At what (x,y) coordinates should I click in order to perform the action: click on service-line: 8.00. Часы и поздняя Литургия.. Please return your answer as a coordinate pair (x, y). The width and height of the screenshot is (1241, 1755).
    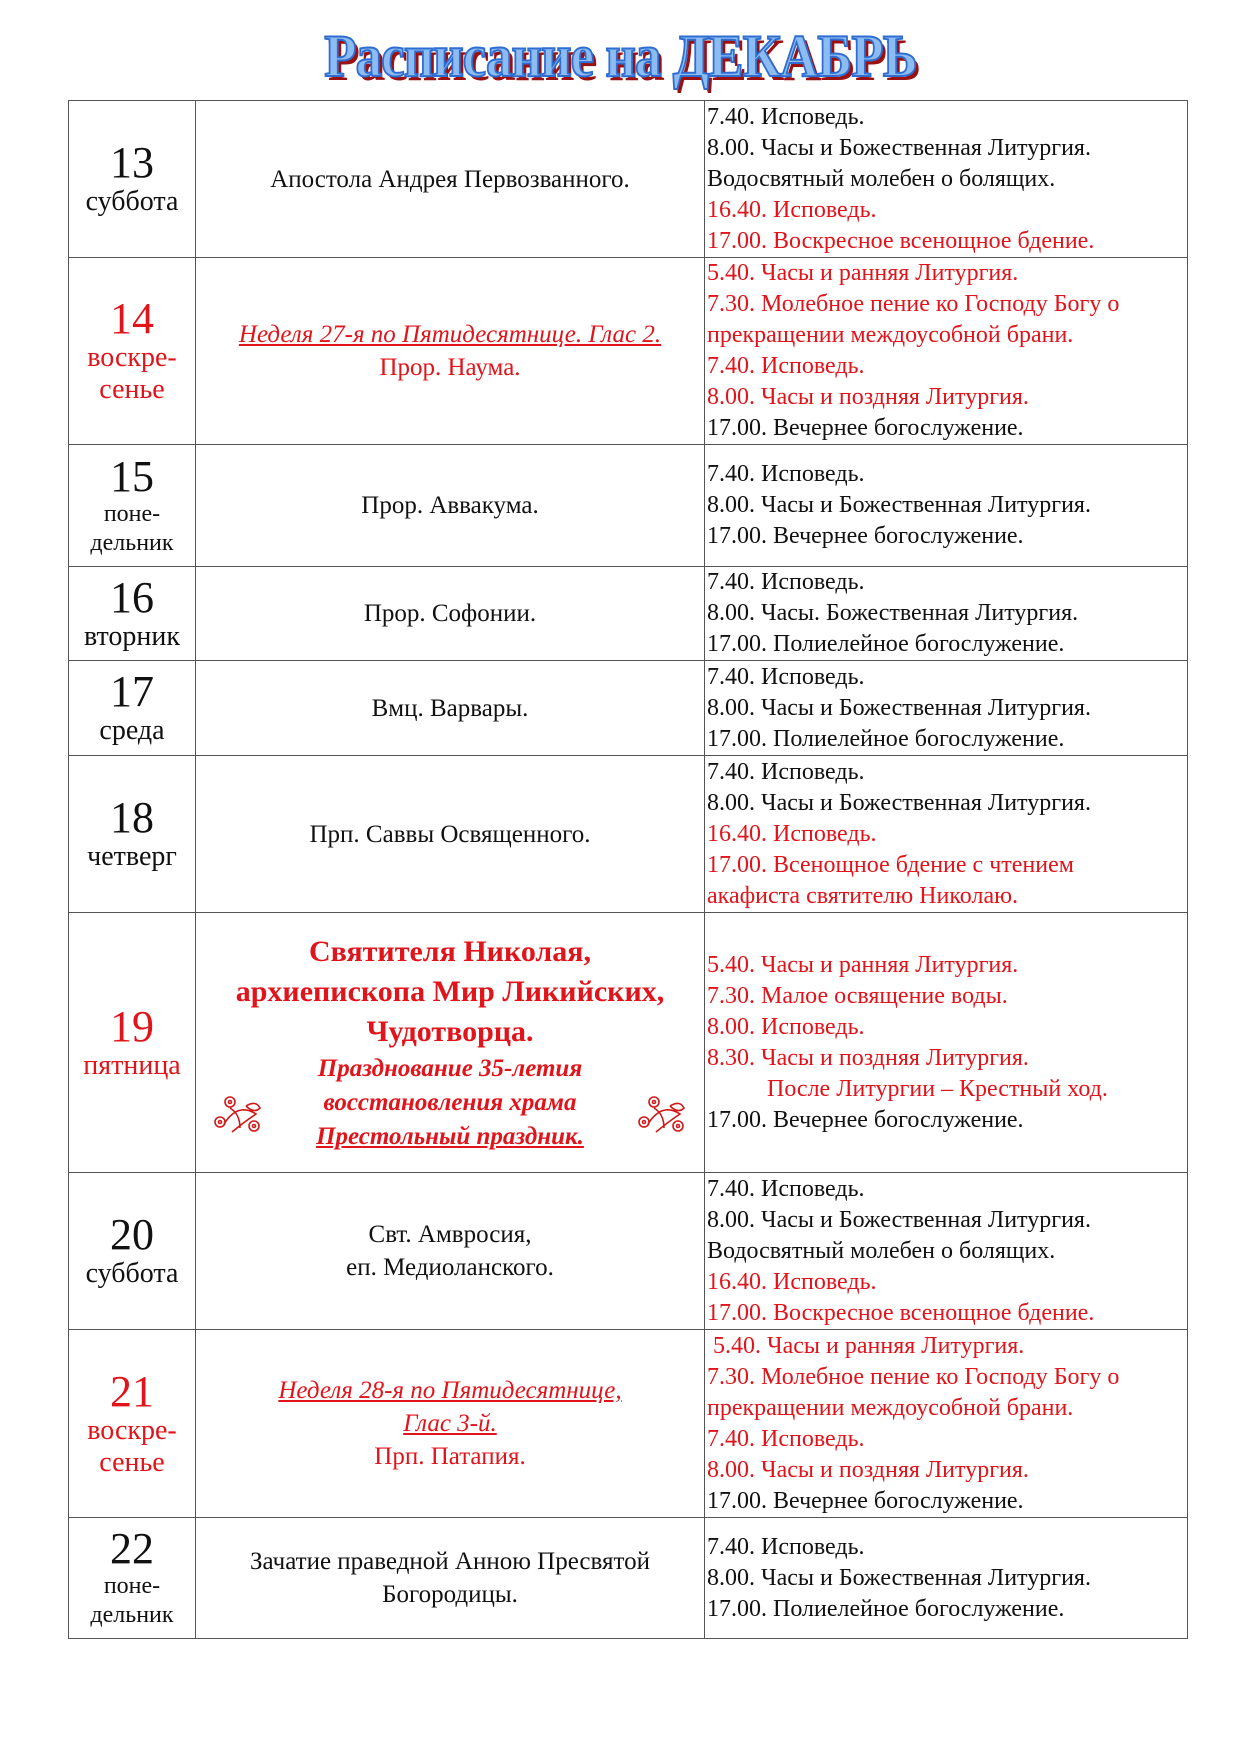
    Looking at the image, I should click on (868, 397).